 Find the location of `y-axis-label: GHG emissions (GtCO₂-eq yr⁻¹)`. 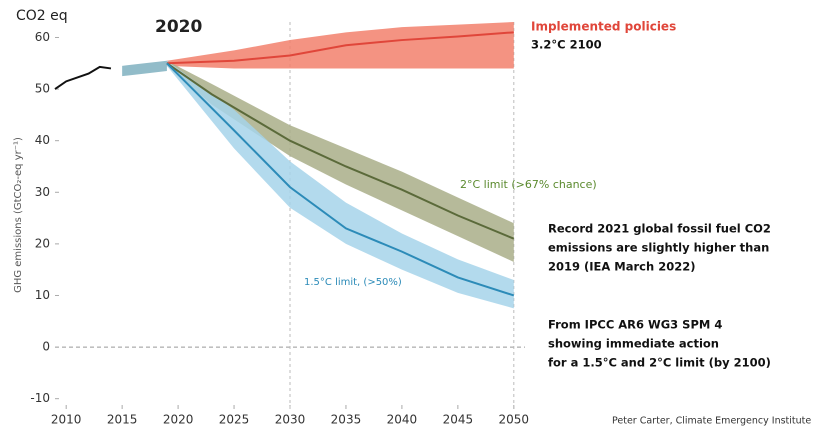

y-axis-label: GHG emissions (GtCO₂-eq yr⁻¹) is located at coordinates (18, 215).